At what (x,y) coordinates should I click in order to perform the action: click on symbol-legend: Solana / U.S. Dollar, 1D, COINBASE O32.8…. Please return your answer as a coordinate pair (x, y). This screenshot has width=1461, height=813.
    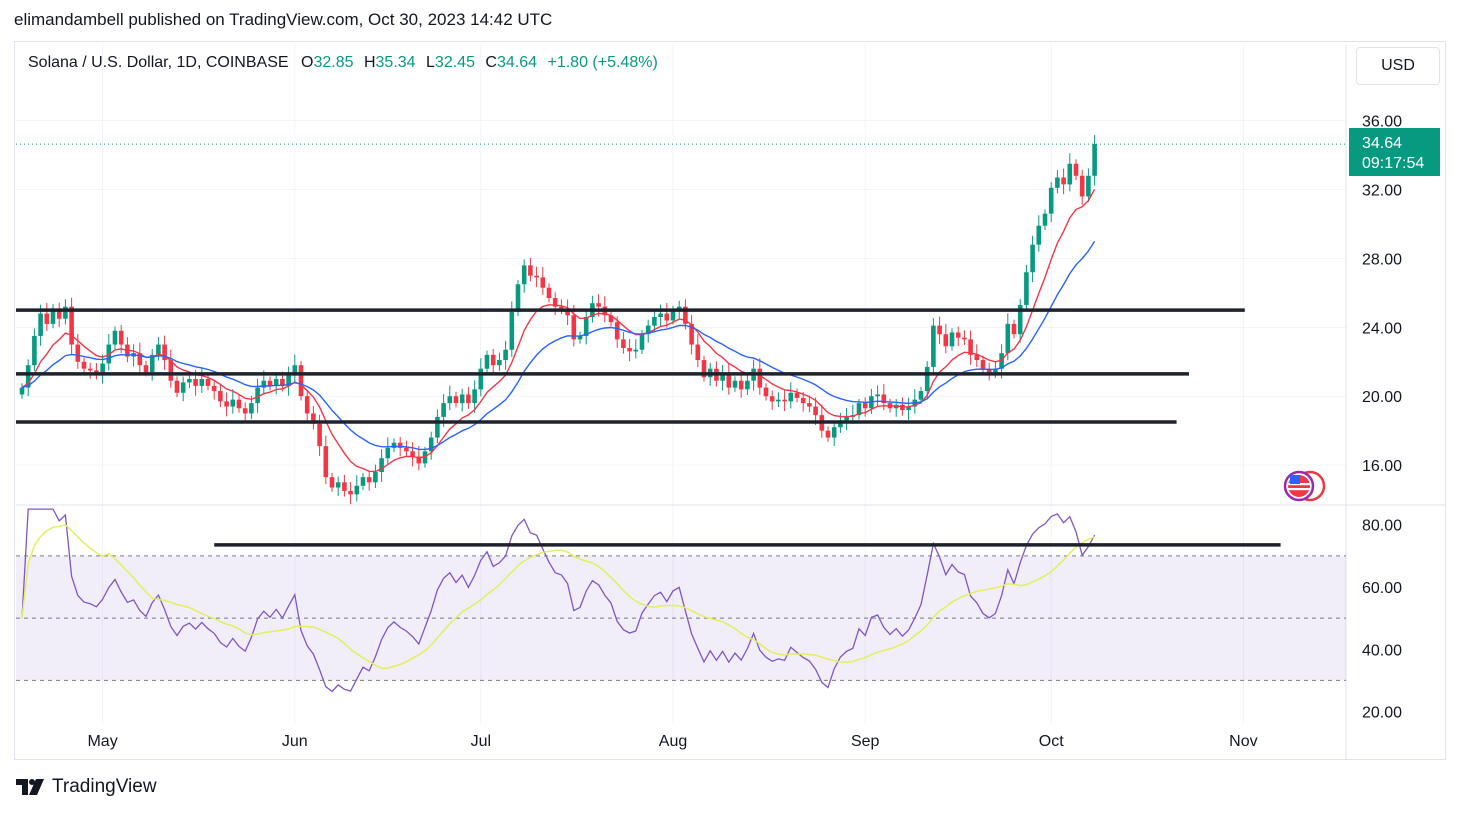
    Looking at the image, I should click on (346, 63).